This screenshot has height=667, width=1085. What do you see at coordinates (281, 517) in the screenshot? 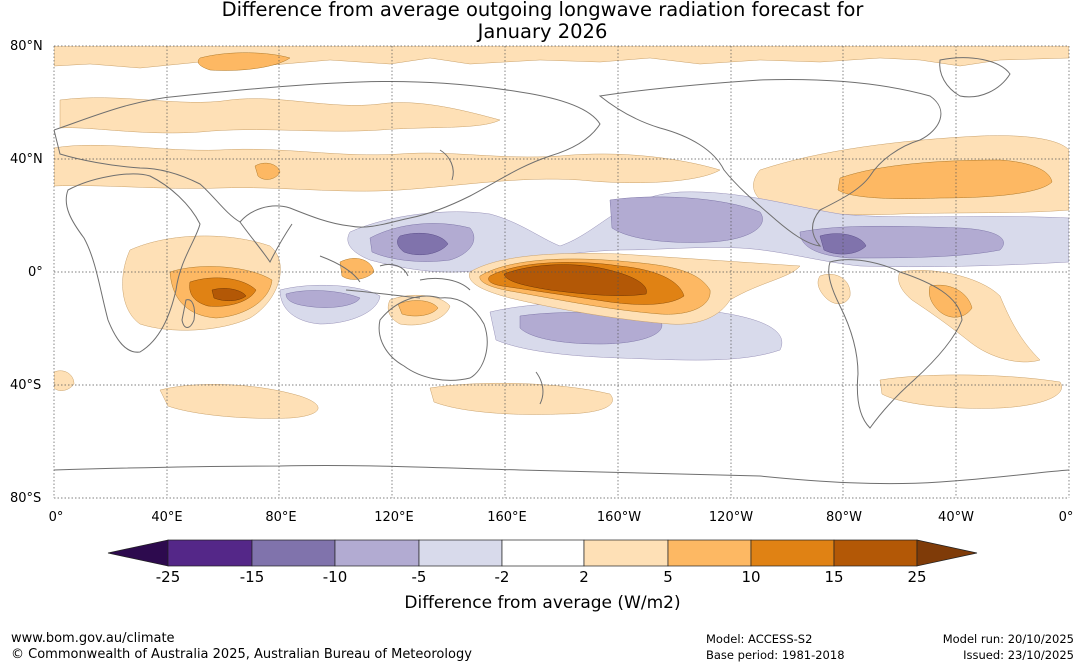
I see `lon-label: 80°E` at bounding box center [281, 517].